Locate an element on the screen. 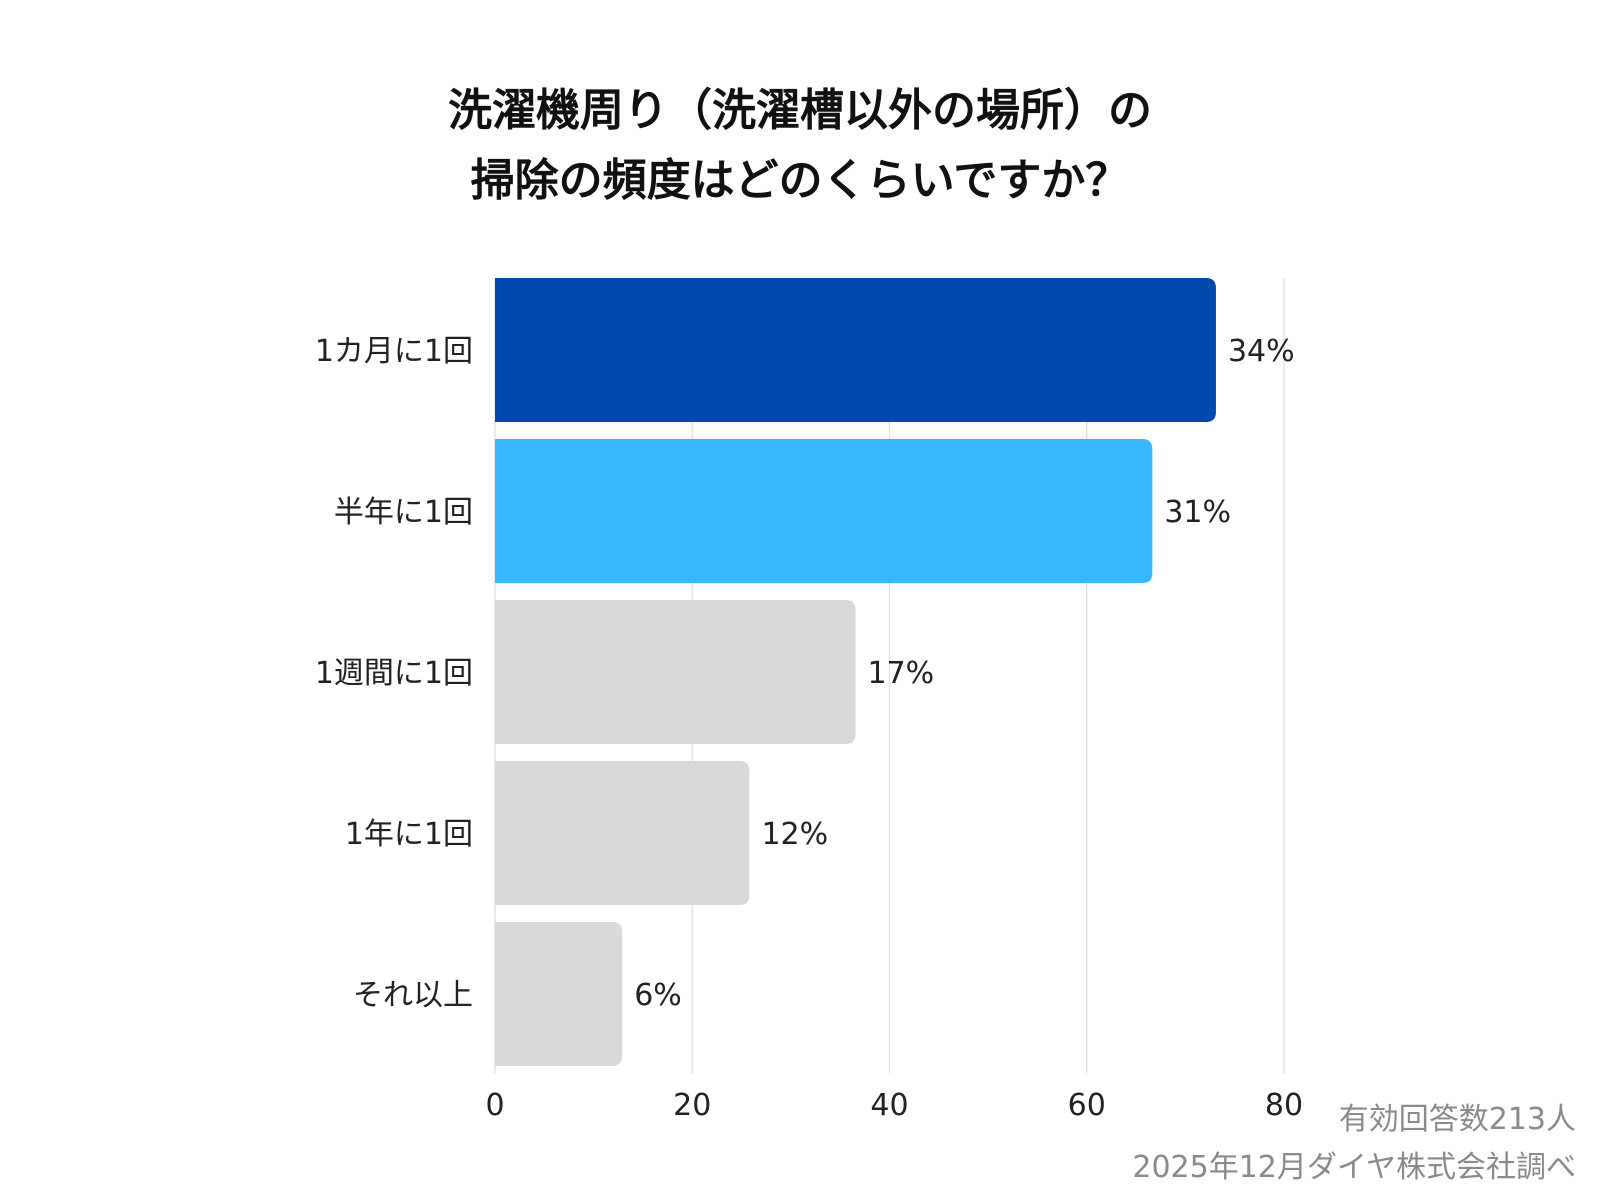 Image resolution: width=1600 pixels, height=1200 pixels. value-label-3: 12% is located at coordinates (794, 834).